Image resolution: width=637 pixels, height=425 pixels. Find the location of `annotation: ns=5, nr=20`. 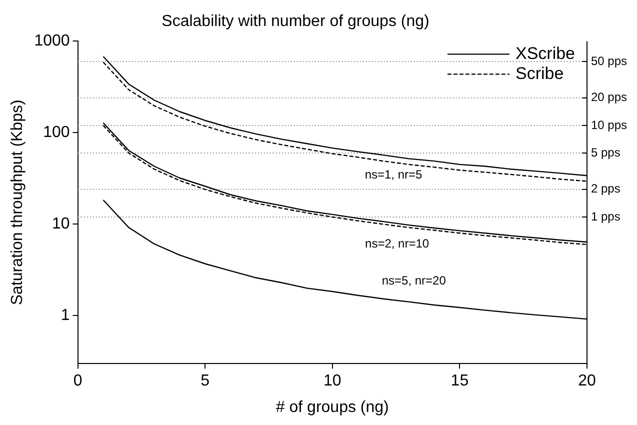

annotation: ns=5, nr=20 is located at coordinates (414, 281).